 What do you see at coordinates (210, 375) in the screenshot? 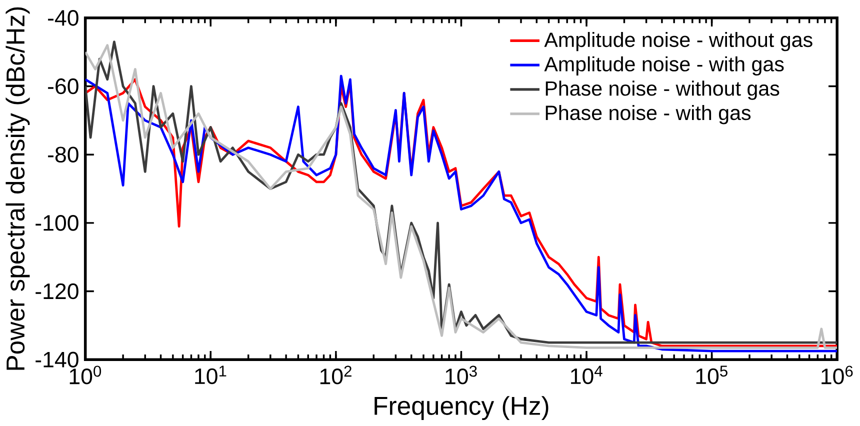
I see `x-tick-label: 10$^{1}$` at bounding box center [210, 375].